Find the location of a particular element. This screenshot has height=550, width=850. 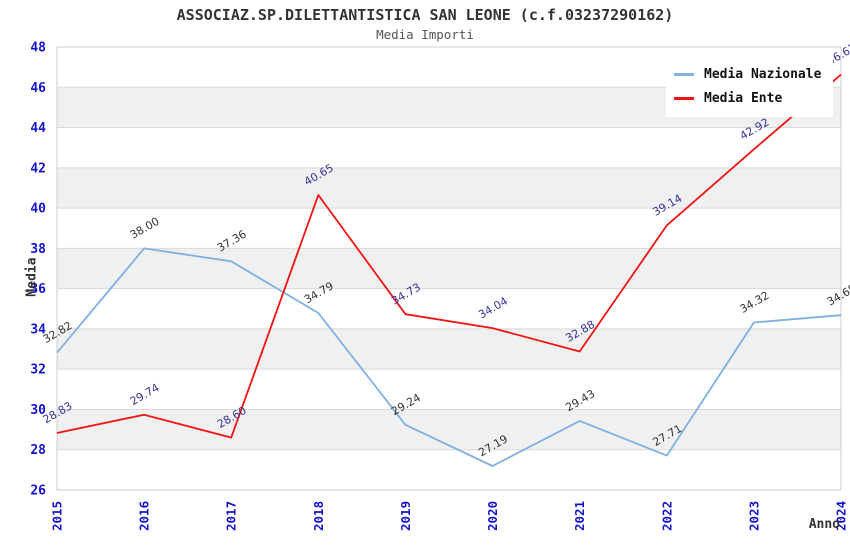

y-tick-label: 42 is located at coordinates (38, 168).